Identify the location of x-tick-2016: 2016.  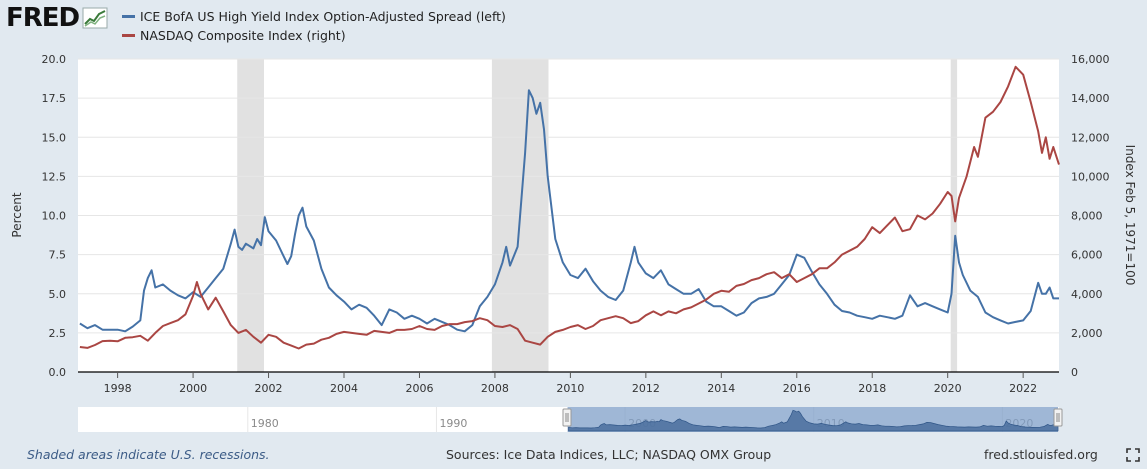
(797, 388).